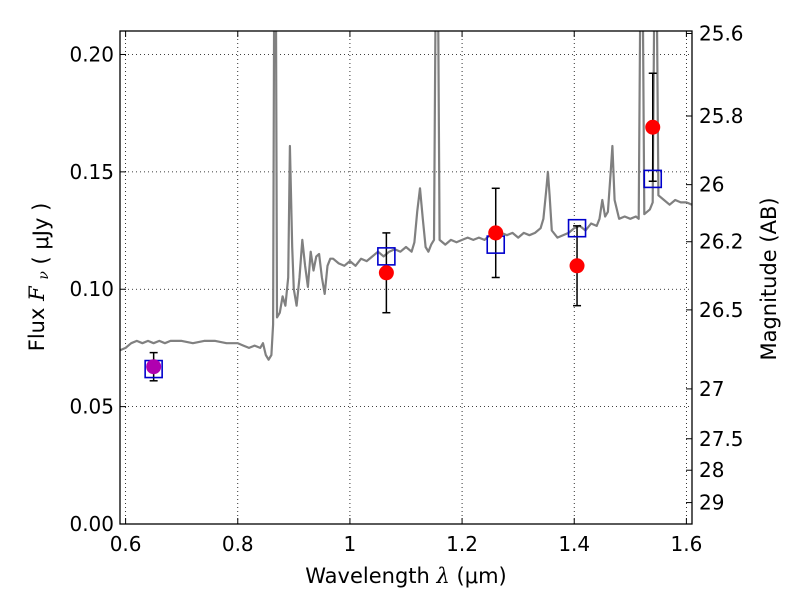 This screenshot has height=600, width=800. What do you see at coordinates (37, 293) in the screenshot?
I see `y-axis-label-symbol: F` at bounding box center [37, 293].